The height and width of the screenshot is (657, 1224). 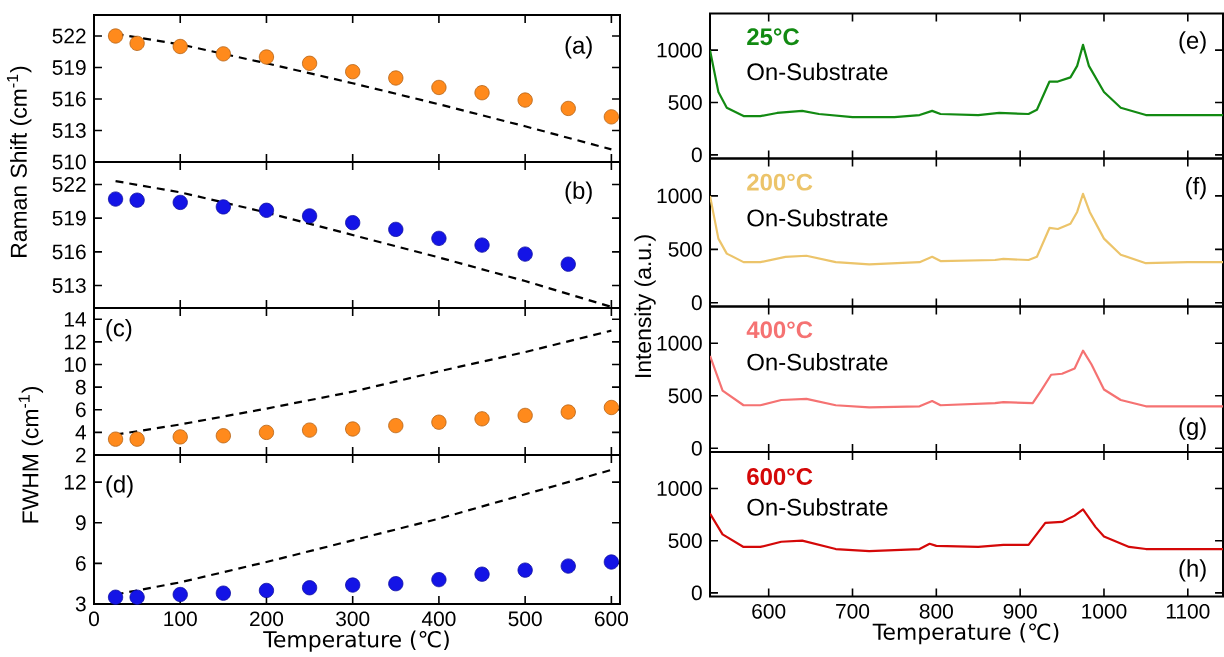 I want to click on y-axis-title: FWHM (cm$^{-1}$), so click(x=31, y=455).